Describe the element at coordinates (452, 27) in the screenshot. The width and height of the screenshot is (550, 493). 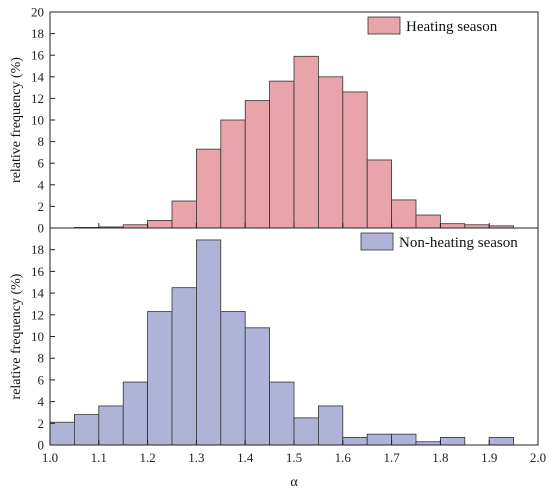
I see `legend-label: Heating season` at that location.